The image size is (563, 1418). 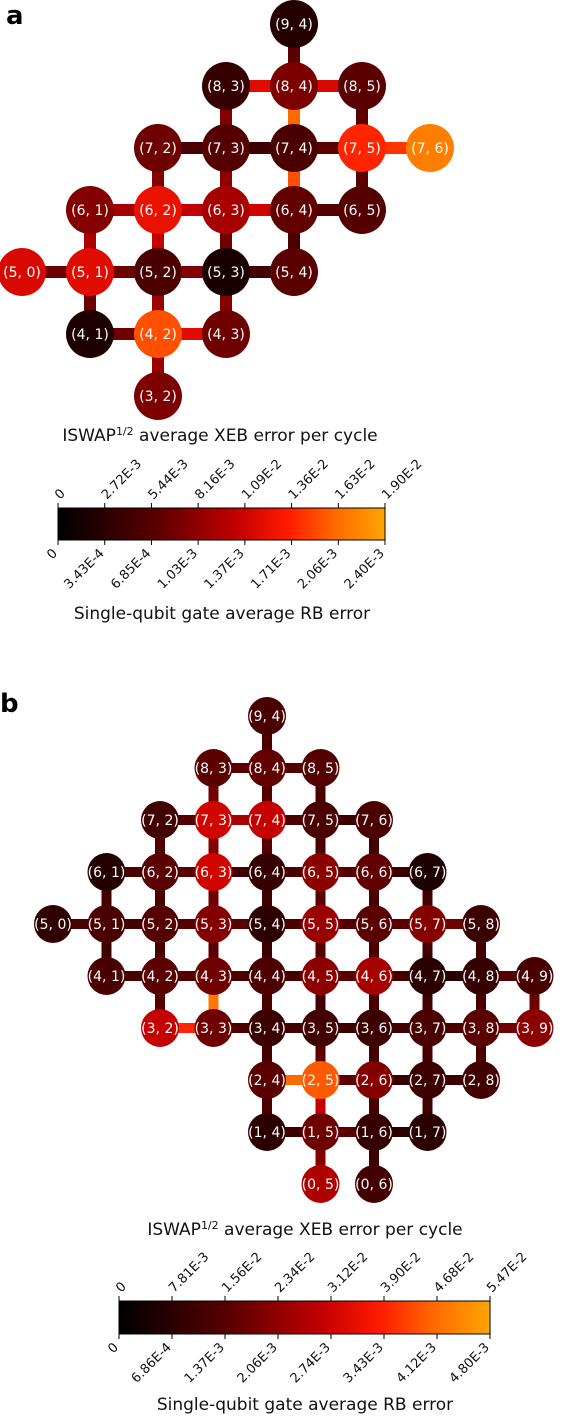 What do you see at coordinates (222, 614) in the screenshot?
I see `panel-a-single-title: Single-qubit gate average RB error` at bounding box center [222, 614].